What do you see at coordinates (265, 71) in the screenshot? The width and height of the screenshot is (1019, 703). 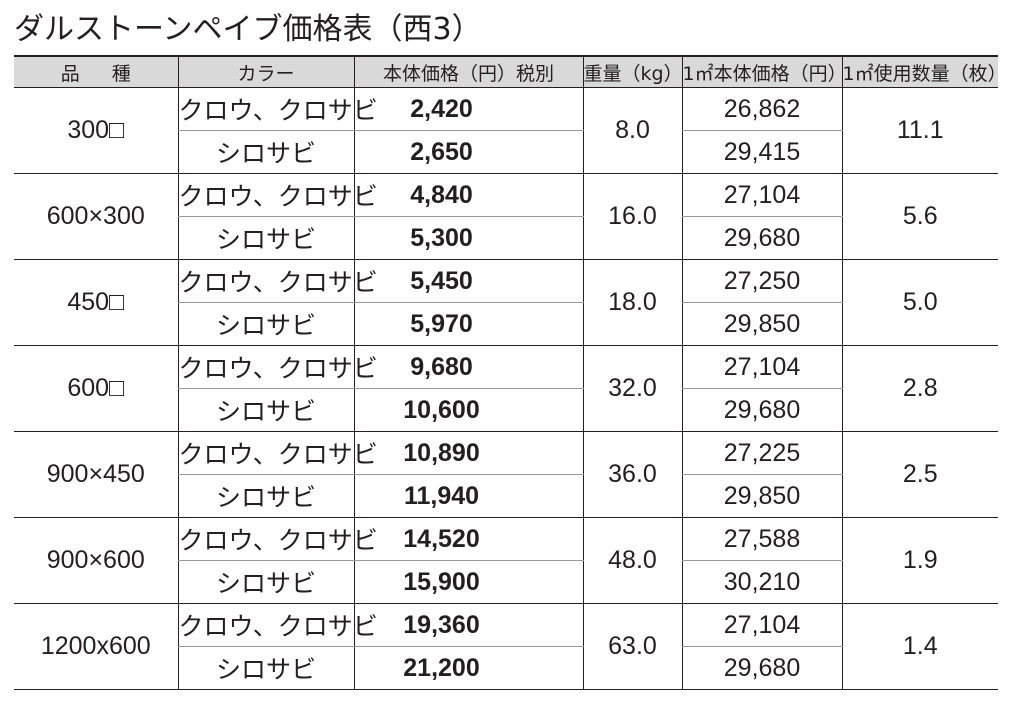 I see `header-color: カラー` at bounding box center [265, 71].